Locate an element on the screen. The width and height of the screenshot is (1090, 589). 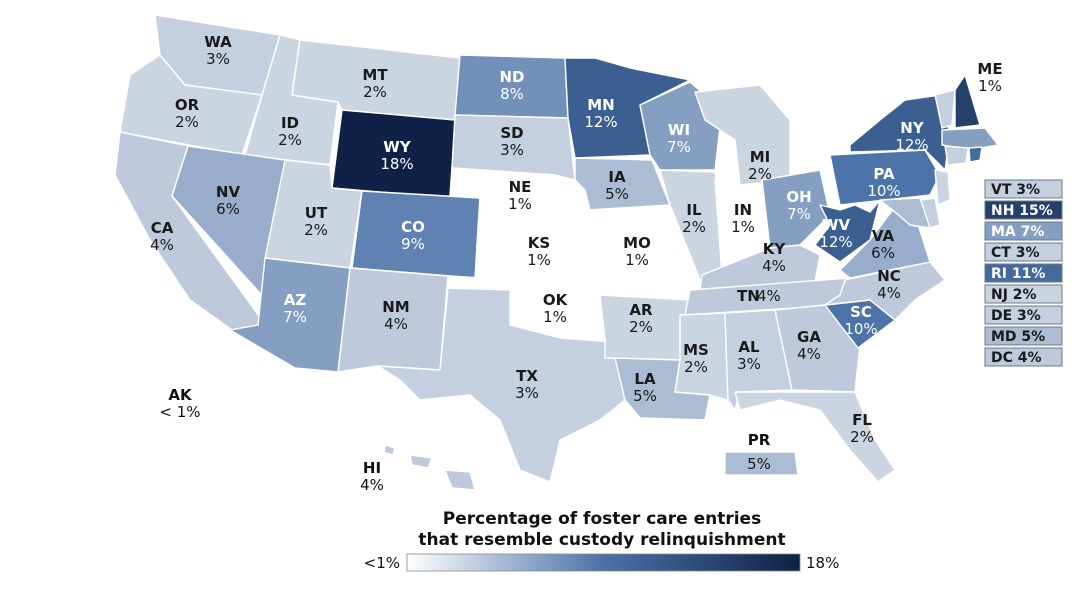
state-value-co: 9% is located at coordinates (413, 244).